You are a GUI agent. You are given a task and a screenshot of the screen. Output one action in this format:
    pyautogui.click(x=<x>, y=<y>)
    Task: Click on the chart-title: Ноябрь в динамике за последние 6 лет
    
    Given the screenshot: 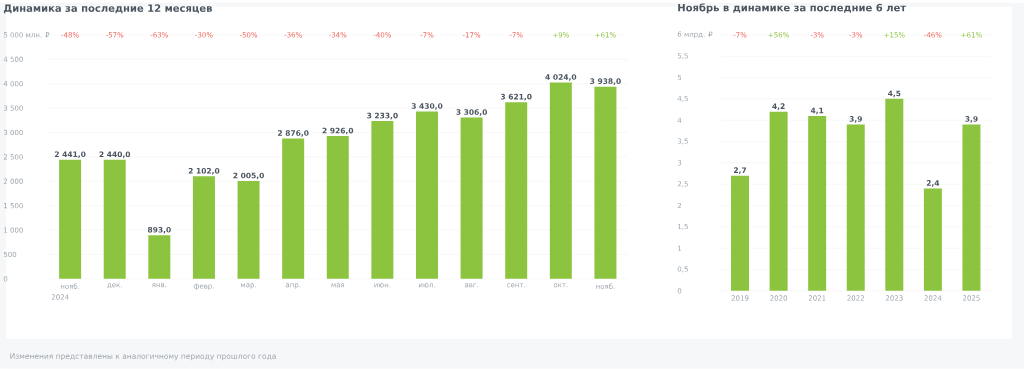 What is the action you would take?
    pyautogui.click(x=792, y=8)
    